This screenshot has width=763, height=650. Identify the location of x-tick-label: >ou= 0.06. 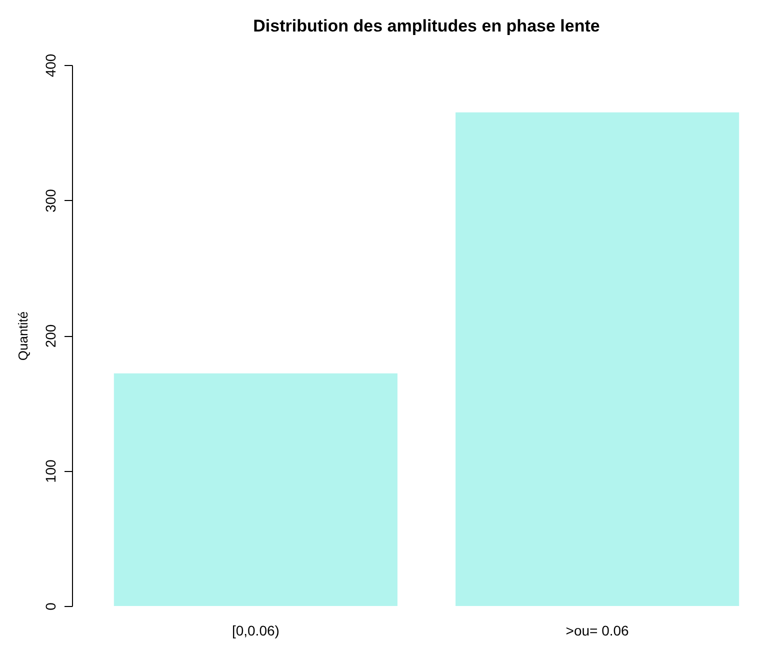
(598, 630).